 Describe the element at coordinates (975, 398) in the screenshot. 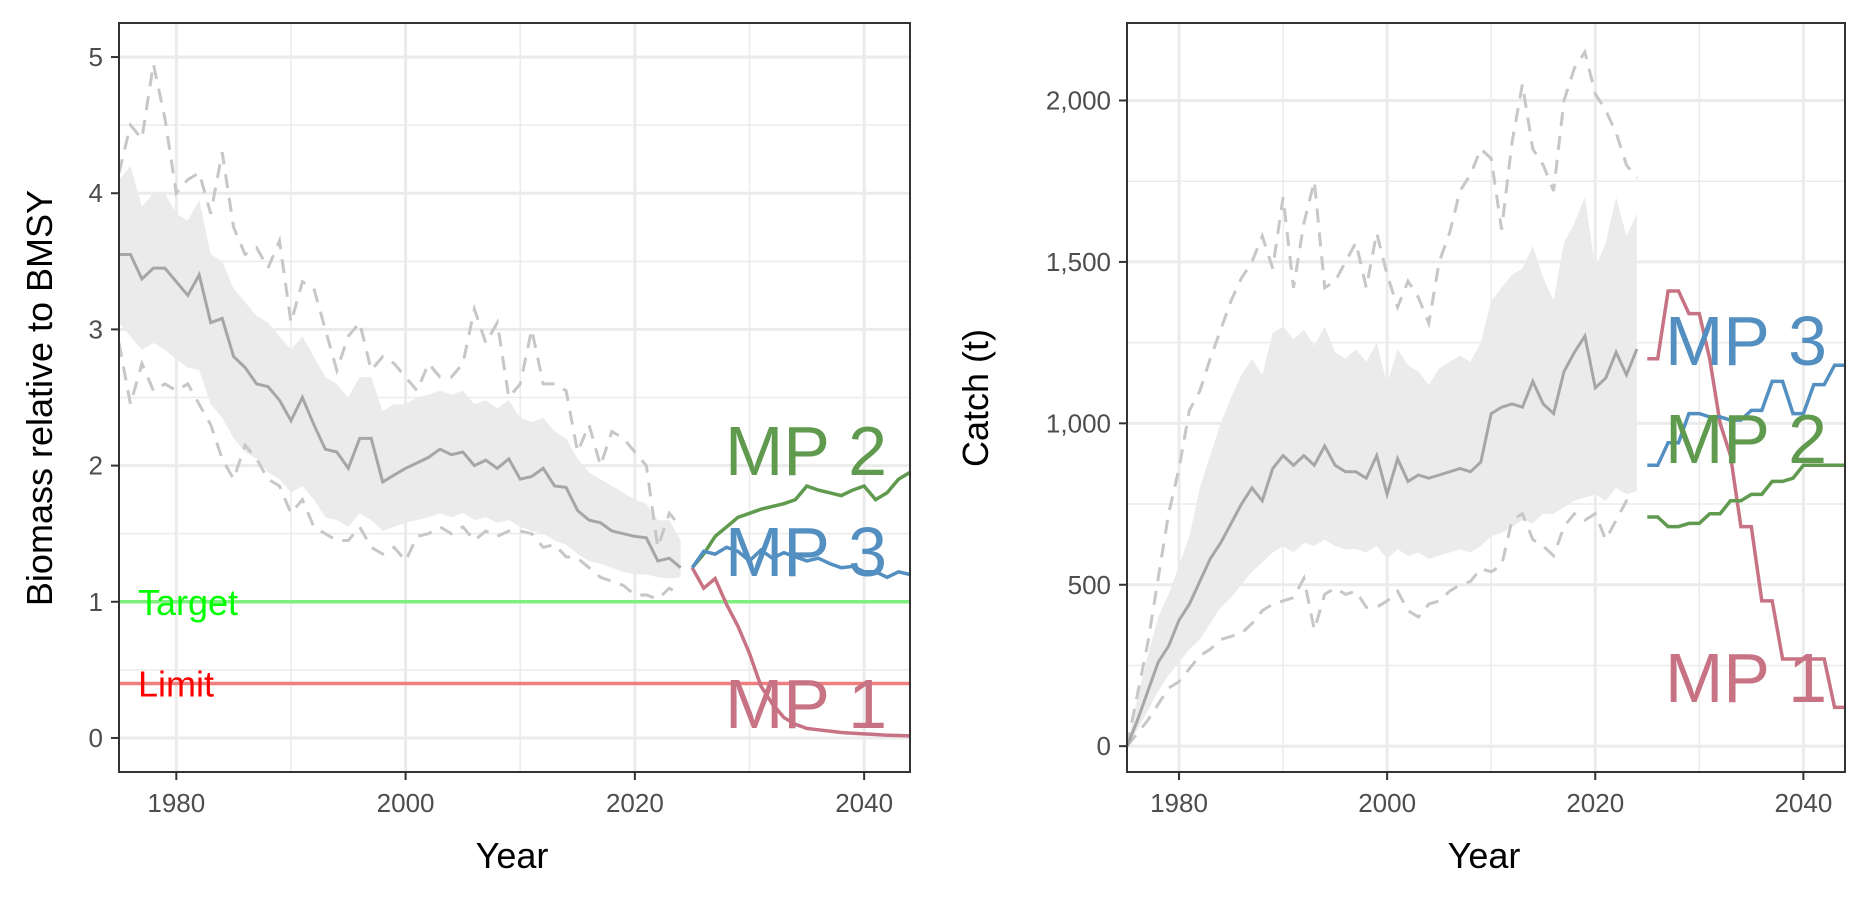

I see `catch-y-axis-title: Catch (t)` at that location.